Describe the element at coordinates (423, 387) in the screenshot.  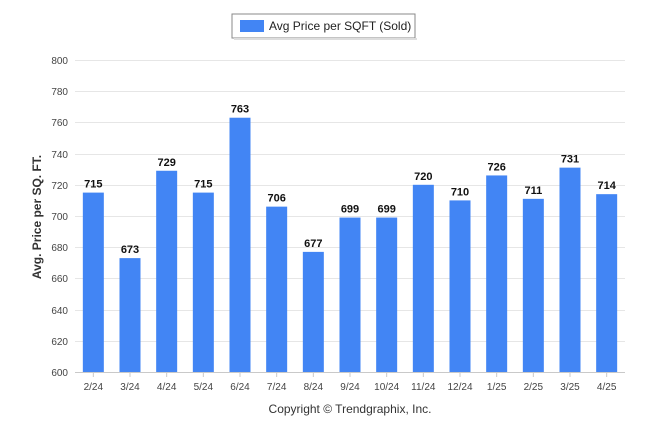
I see `x-tick-label: 11/24` at that location.